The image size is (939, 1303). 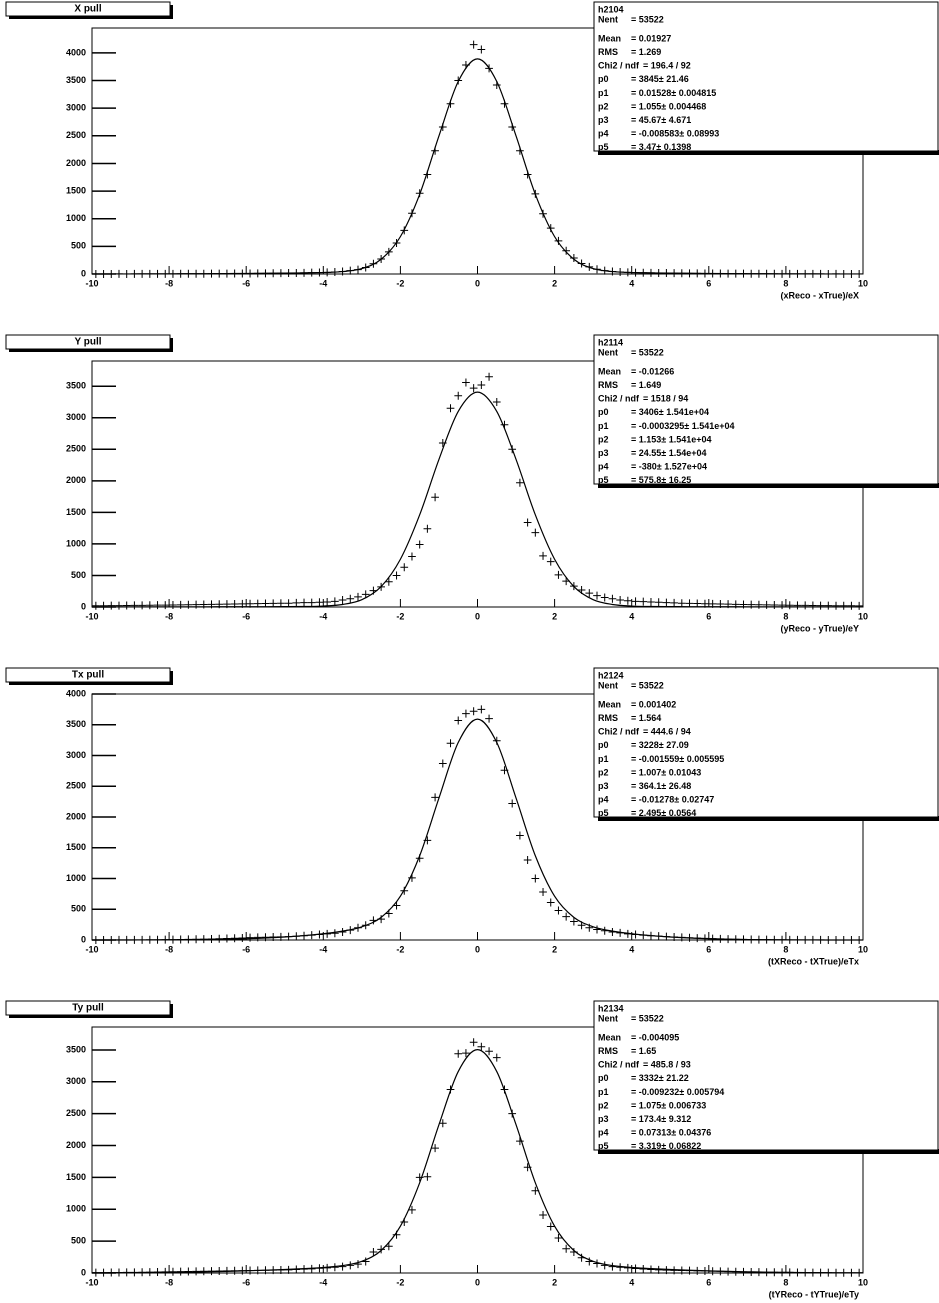 I want to click on stats-name: h2104, so click(x=611, y=9).